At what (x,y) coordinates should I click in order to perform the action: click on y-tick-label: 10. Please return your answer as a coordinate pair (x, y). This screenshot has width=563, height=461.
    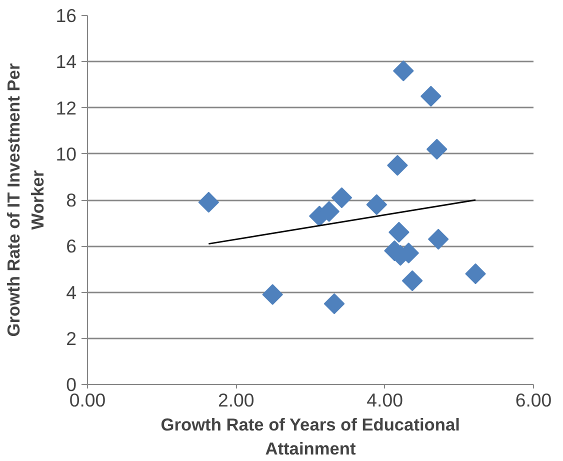
    Looking at the image, I should click on (66, 153).